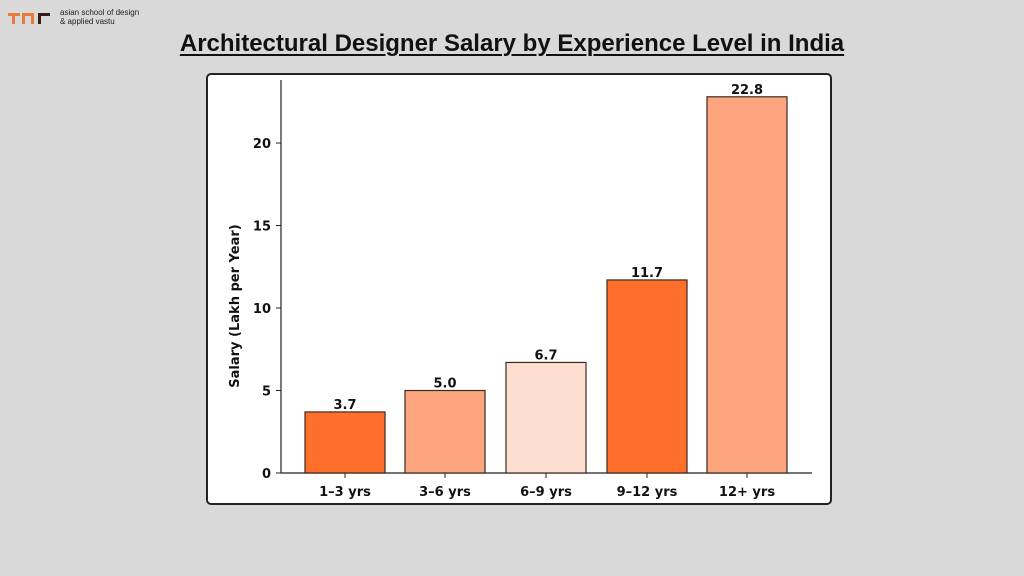 Image resolution: width=1024 pixels, height=576 pixels. Describe the element at coordinates (87, 21) in the screenshot. I see `logo-text-line2: & applied vastu` at that location.